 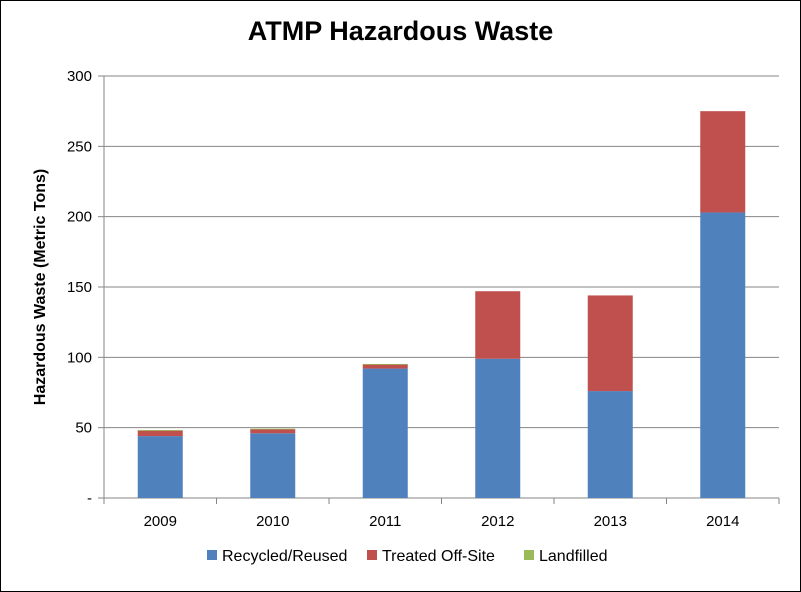 What do you see at coordinates (79, 146) in the screenshot?
I see `y-tick-label: 250` at bounding box center [79, 146].